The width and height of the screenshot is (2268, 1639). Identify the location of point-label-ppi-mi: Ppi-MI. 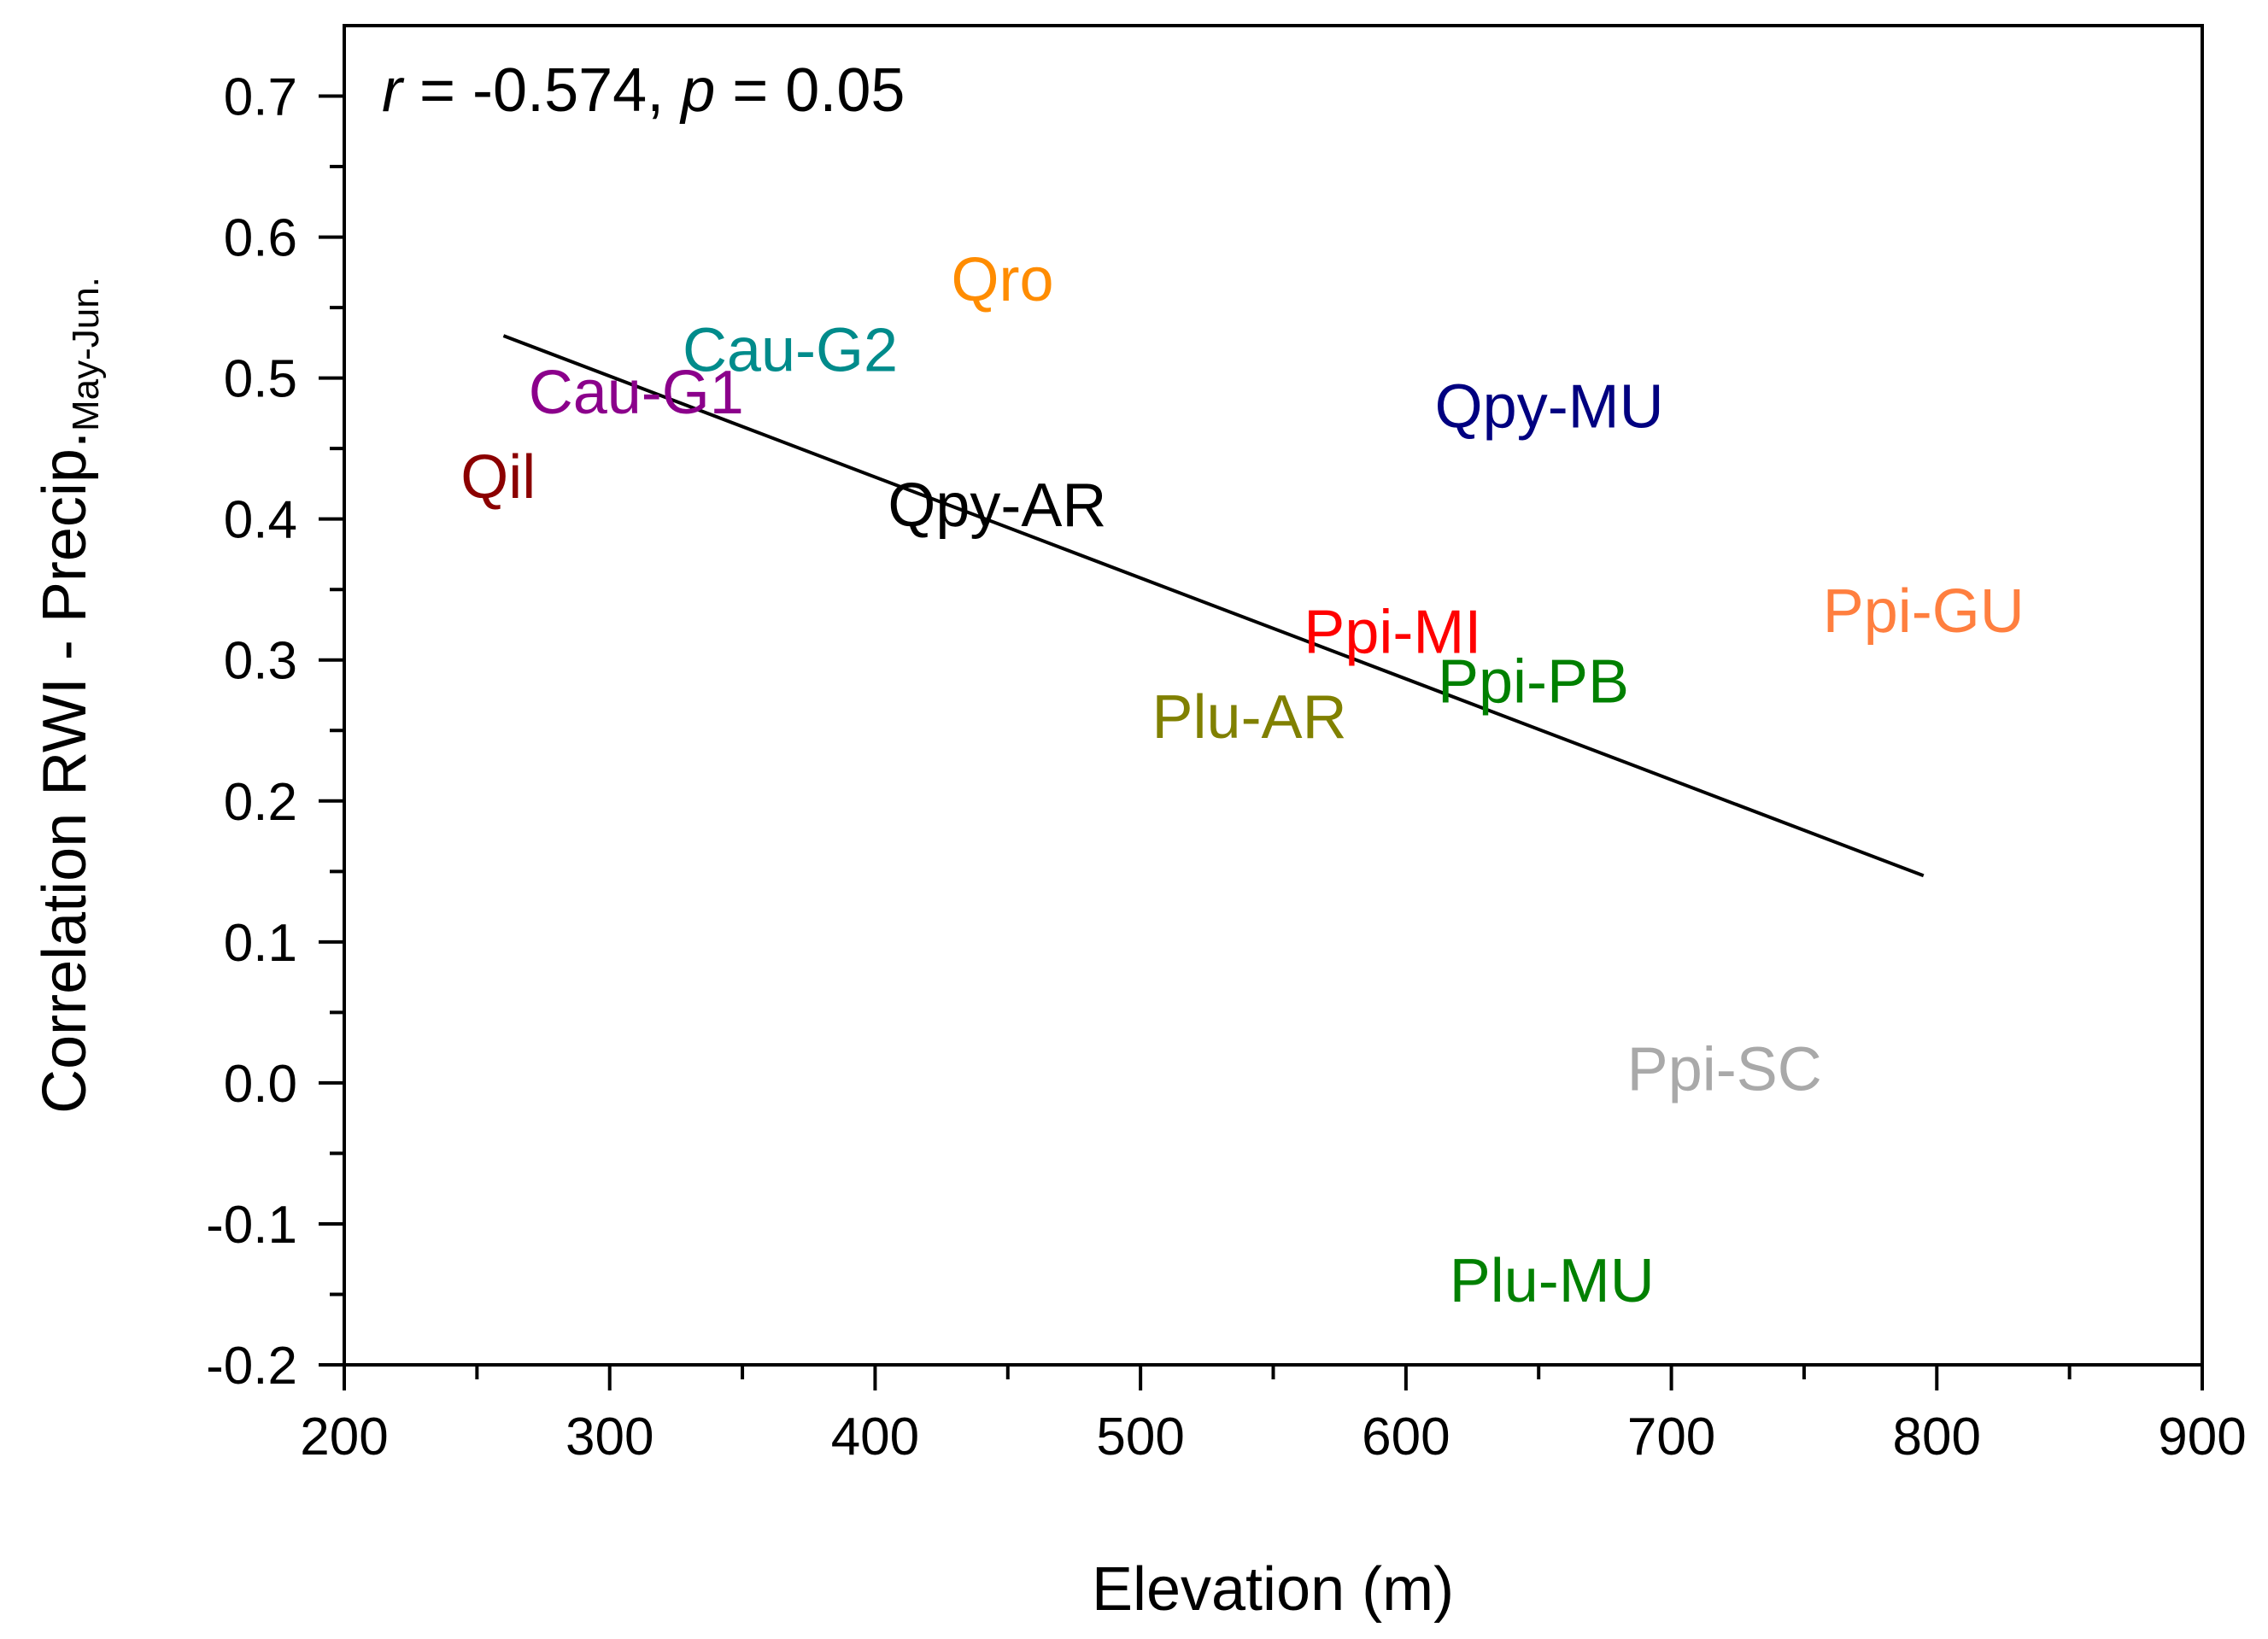
(1392, 633).